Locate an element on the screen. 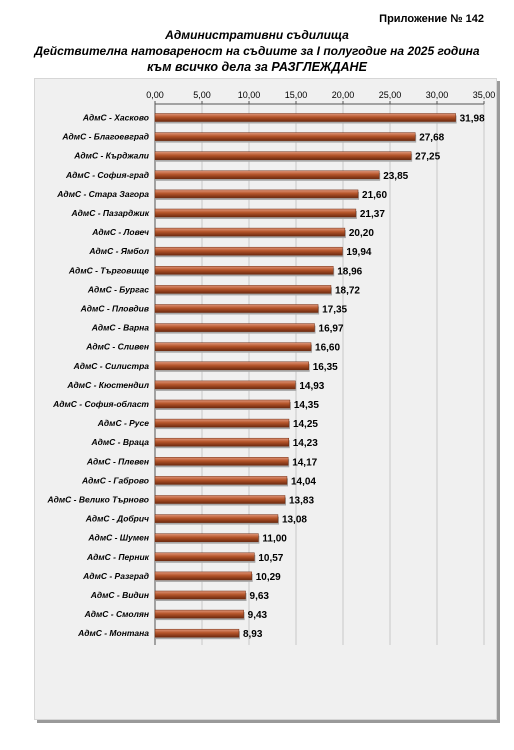 The image size is (514, 750). data-label: 31,98 is located at coordinates (472, 119).